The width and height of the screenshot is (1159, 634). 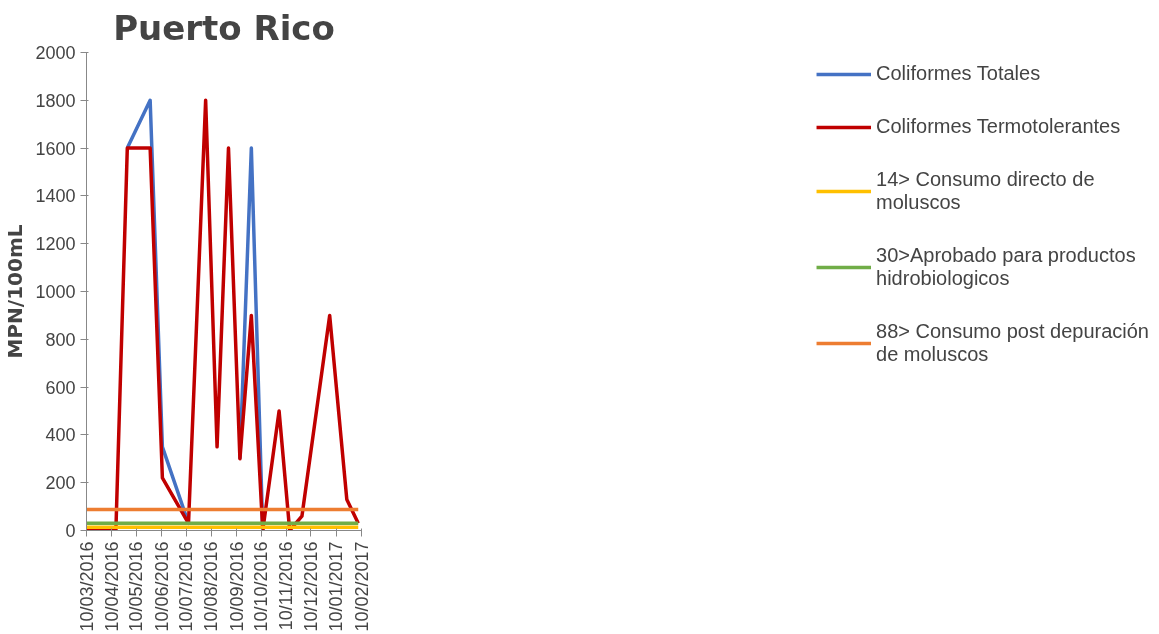 I want to click on y-tick-label: 1200, so click(x=55, y=244).